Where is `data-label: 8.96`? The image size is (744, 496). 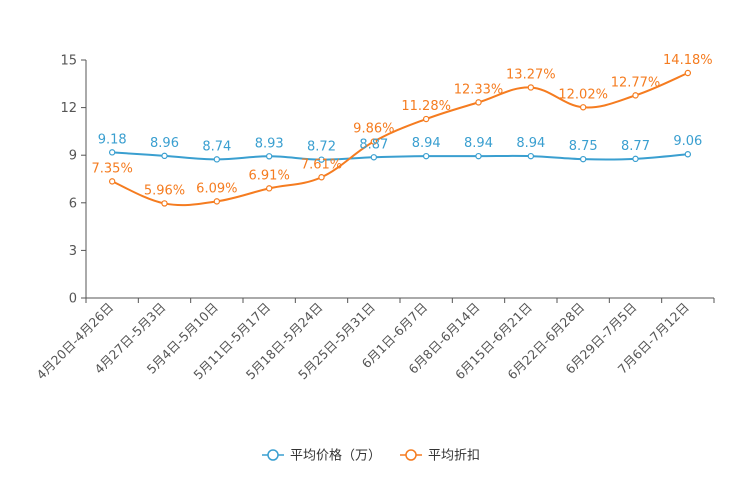
data-label: 8.96 is located at coordinates (164, 143).